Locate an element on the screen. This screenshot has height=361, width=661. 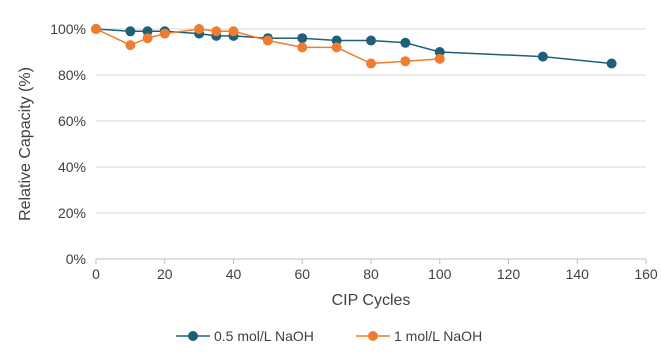
x-tick-label: 80 is located at coordinates (371, 274).